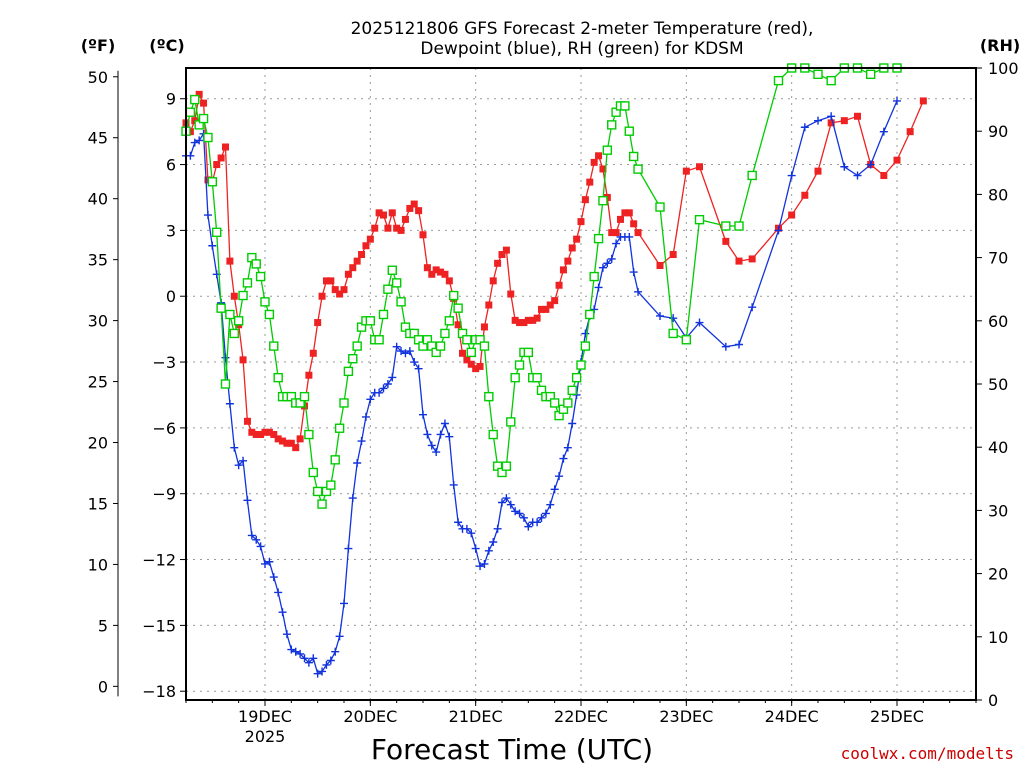  I want to click on y-tick-f-label: 10, so click(98, 564).